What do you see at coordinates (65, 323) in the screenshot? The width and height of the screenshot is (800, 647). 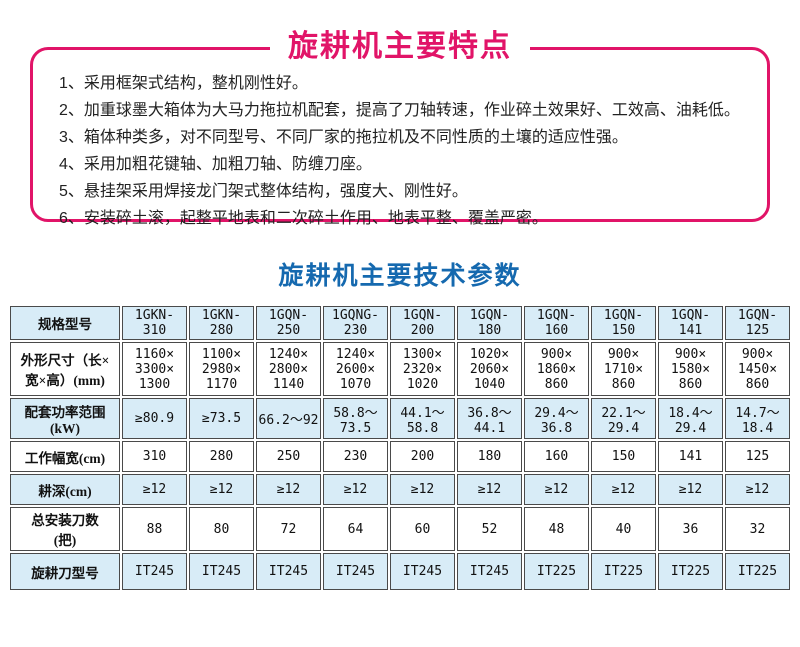 I see `table-corner-label: 规格型号` at bounding box center [65, 323].